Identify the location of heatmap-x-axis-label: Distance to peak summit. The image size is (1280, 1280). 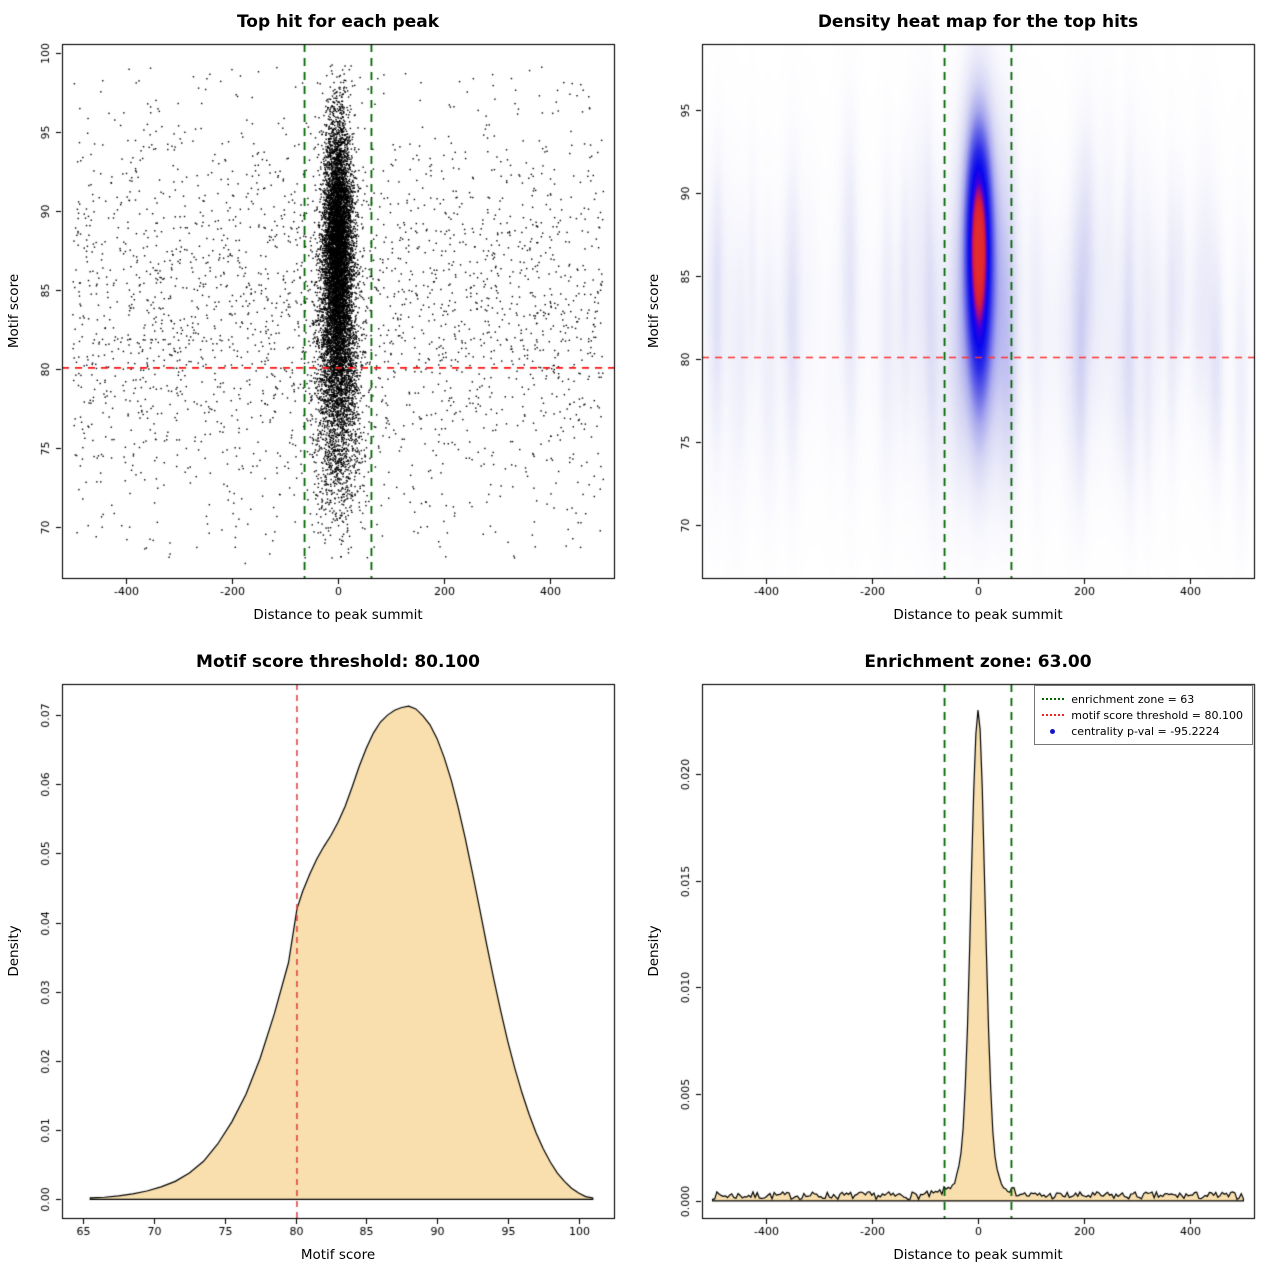
(978, 615).